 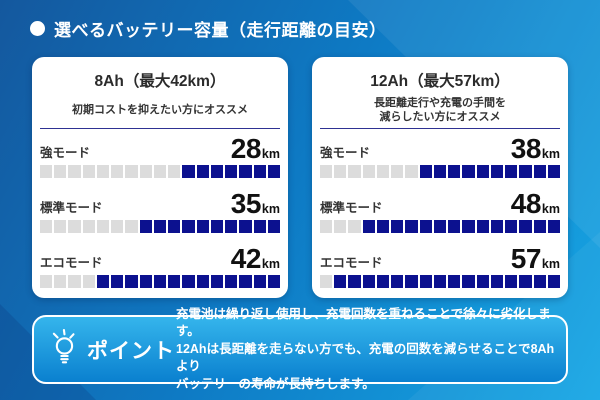 I want to click on point-text-line: 12Ahは長距離を走らない方でも、充電の回数を減らせることで8Ahより, so click(x=365, y=357).